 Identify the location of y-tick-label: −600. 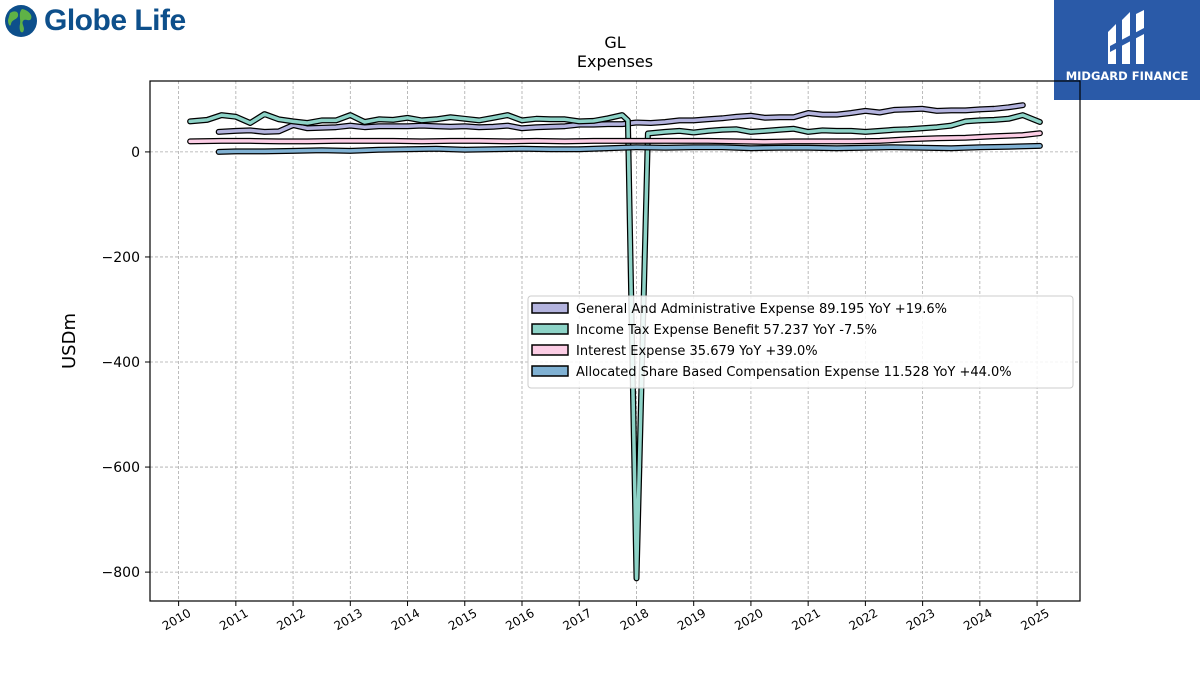
(121, 468).